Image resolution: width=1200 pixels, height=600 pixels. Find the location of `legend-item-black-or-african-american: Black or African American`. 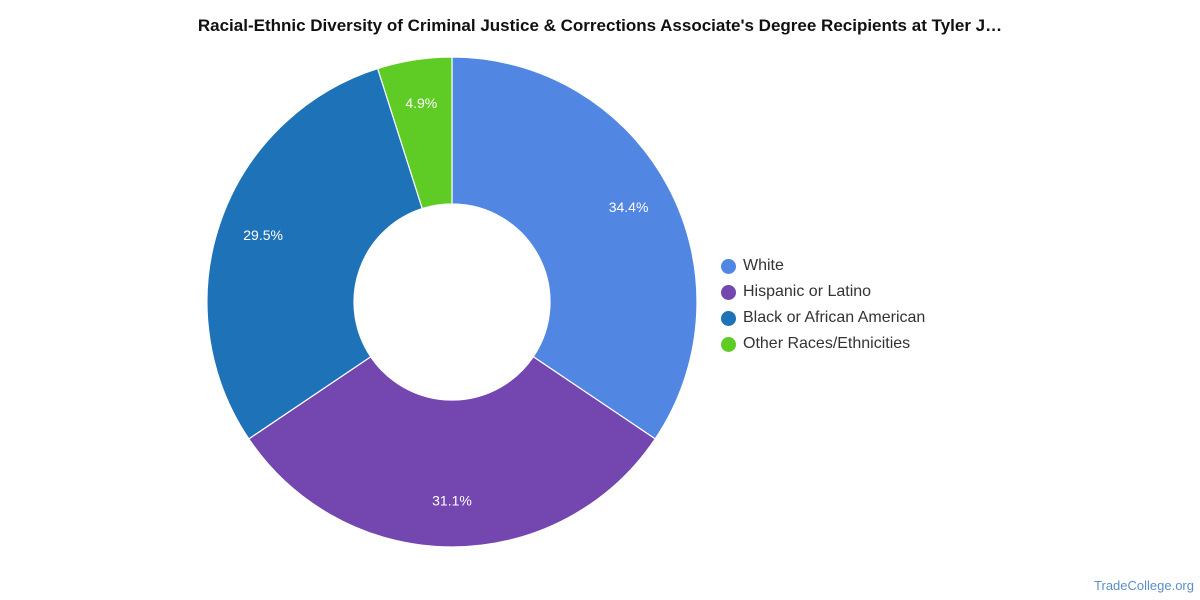

legend-item-black-or-african-american: Black or African American is located at coordinates (823, 318).